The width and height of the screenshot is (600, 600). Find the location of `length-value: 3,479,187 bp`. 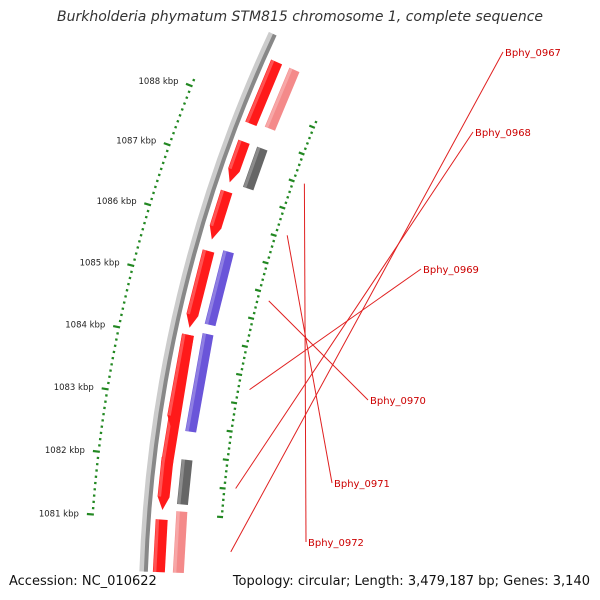

length-value: 3,479,187 bp is located at coordinates (451, 581).